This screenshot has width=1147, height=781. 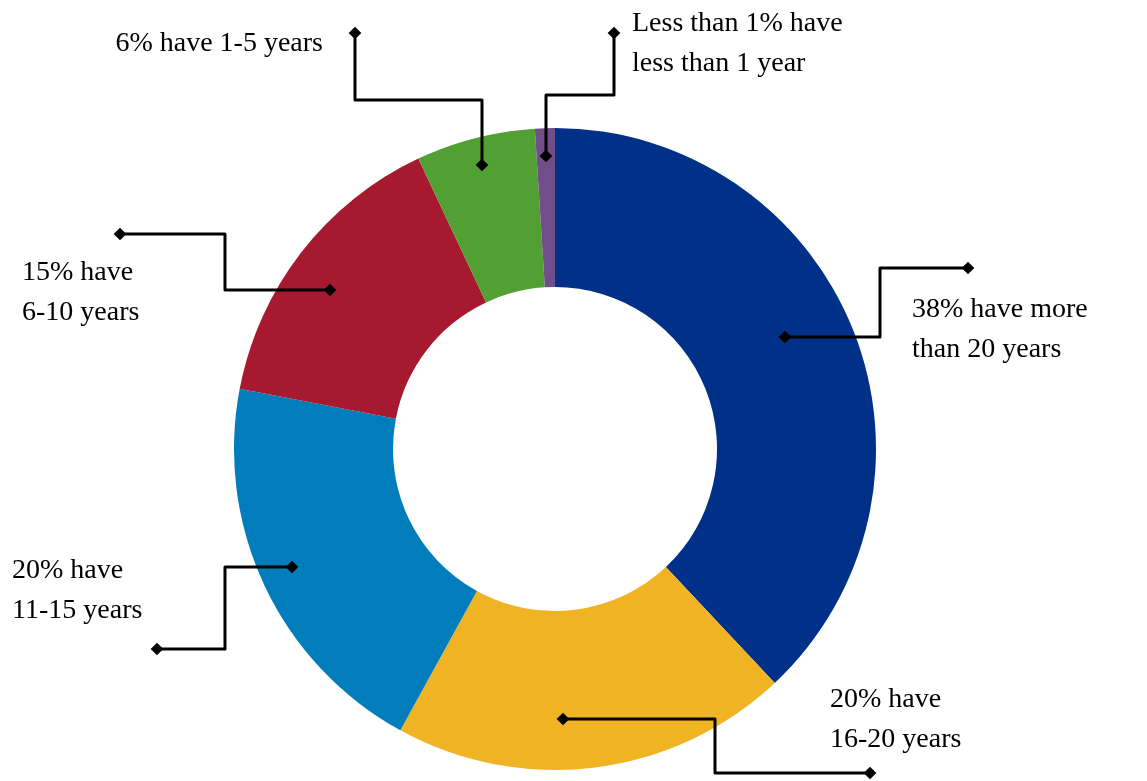 I want to click on slice-label: Less than 1% have less than 1 year, so click(x=737, y=41).